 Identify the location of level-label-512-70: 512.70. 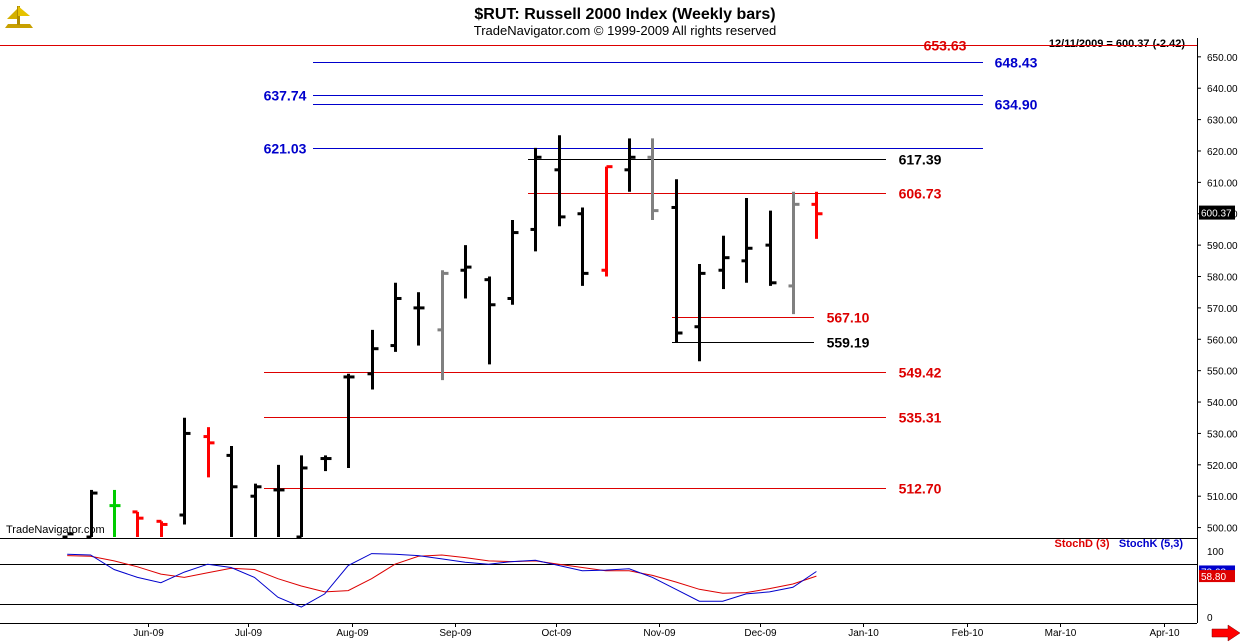
(920, 489).